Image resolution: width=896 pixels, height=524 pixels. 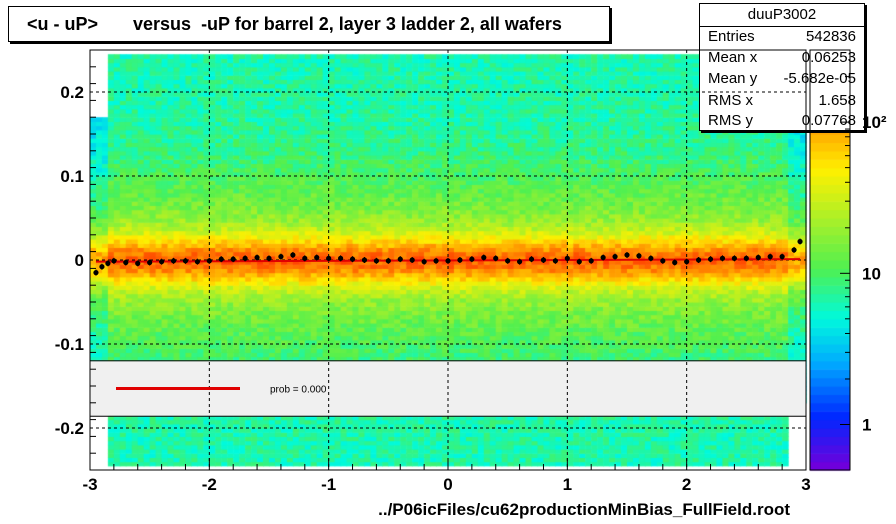 What do you see at coordinates (782, 59) in the screenshot?
I see `stats-row-mean-x: Mean x 0.06253` at bounding box center [782, 59].